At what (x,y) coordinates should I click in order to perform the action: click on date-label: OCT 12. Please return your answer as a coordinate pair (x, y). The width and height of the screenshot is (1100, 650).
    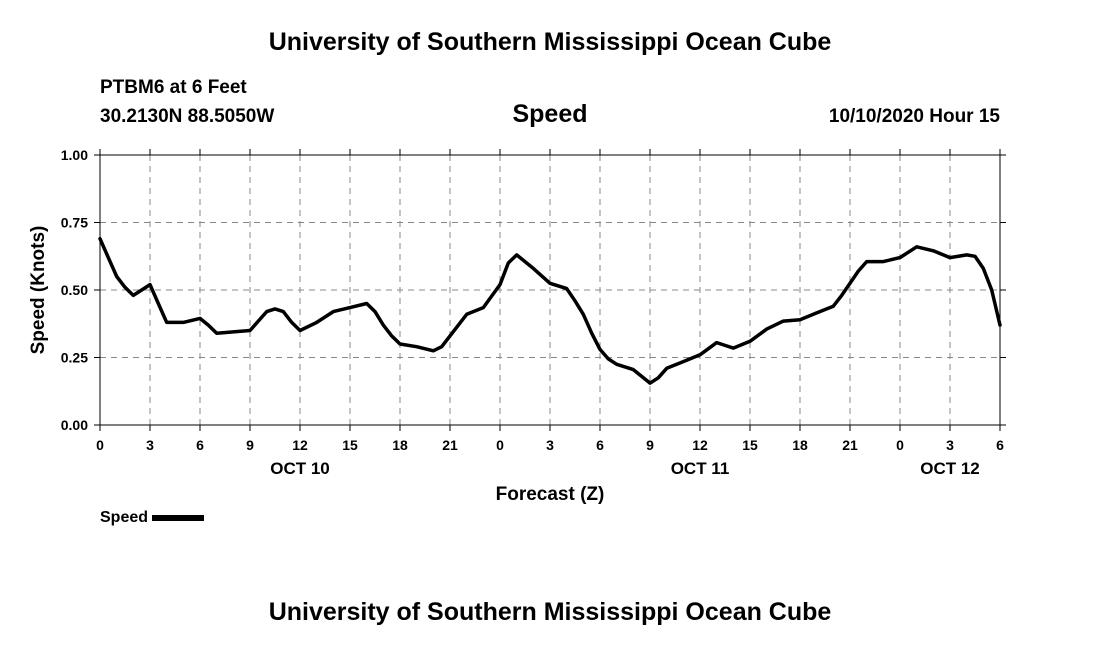
    Looking at the image, I should click on (950, 468).